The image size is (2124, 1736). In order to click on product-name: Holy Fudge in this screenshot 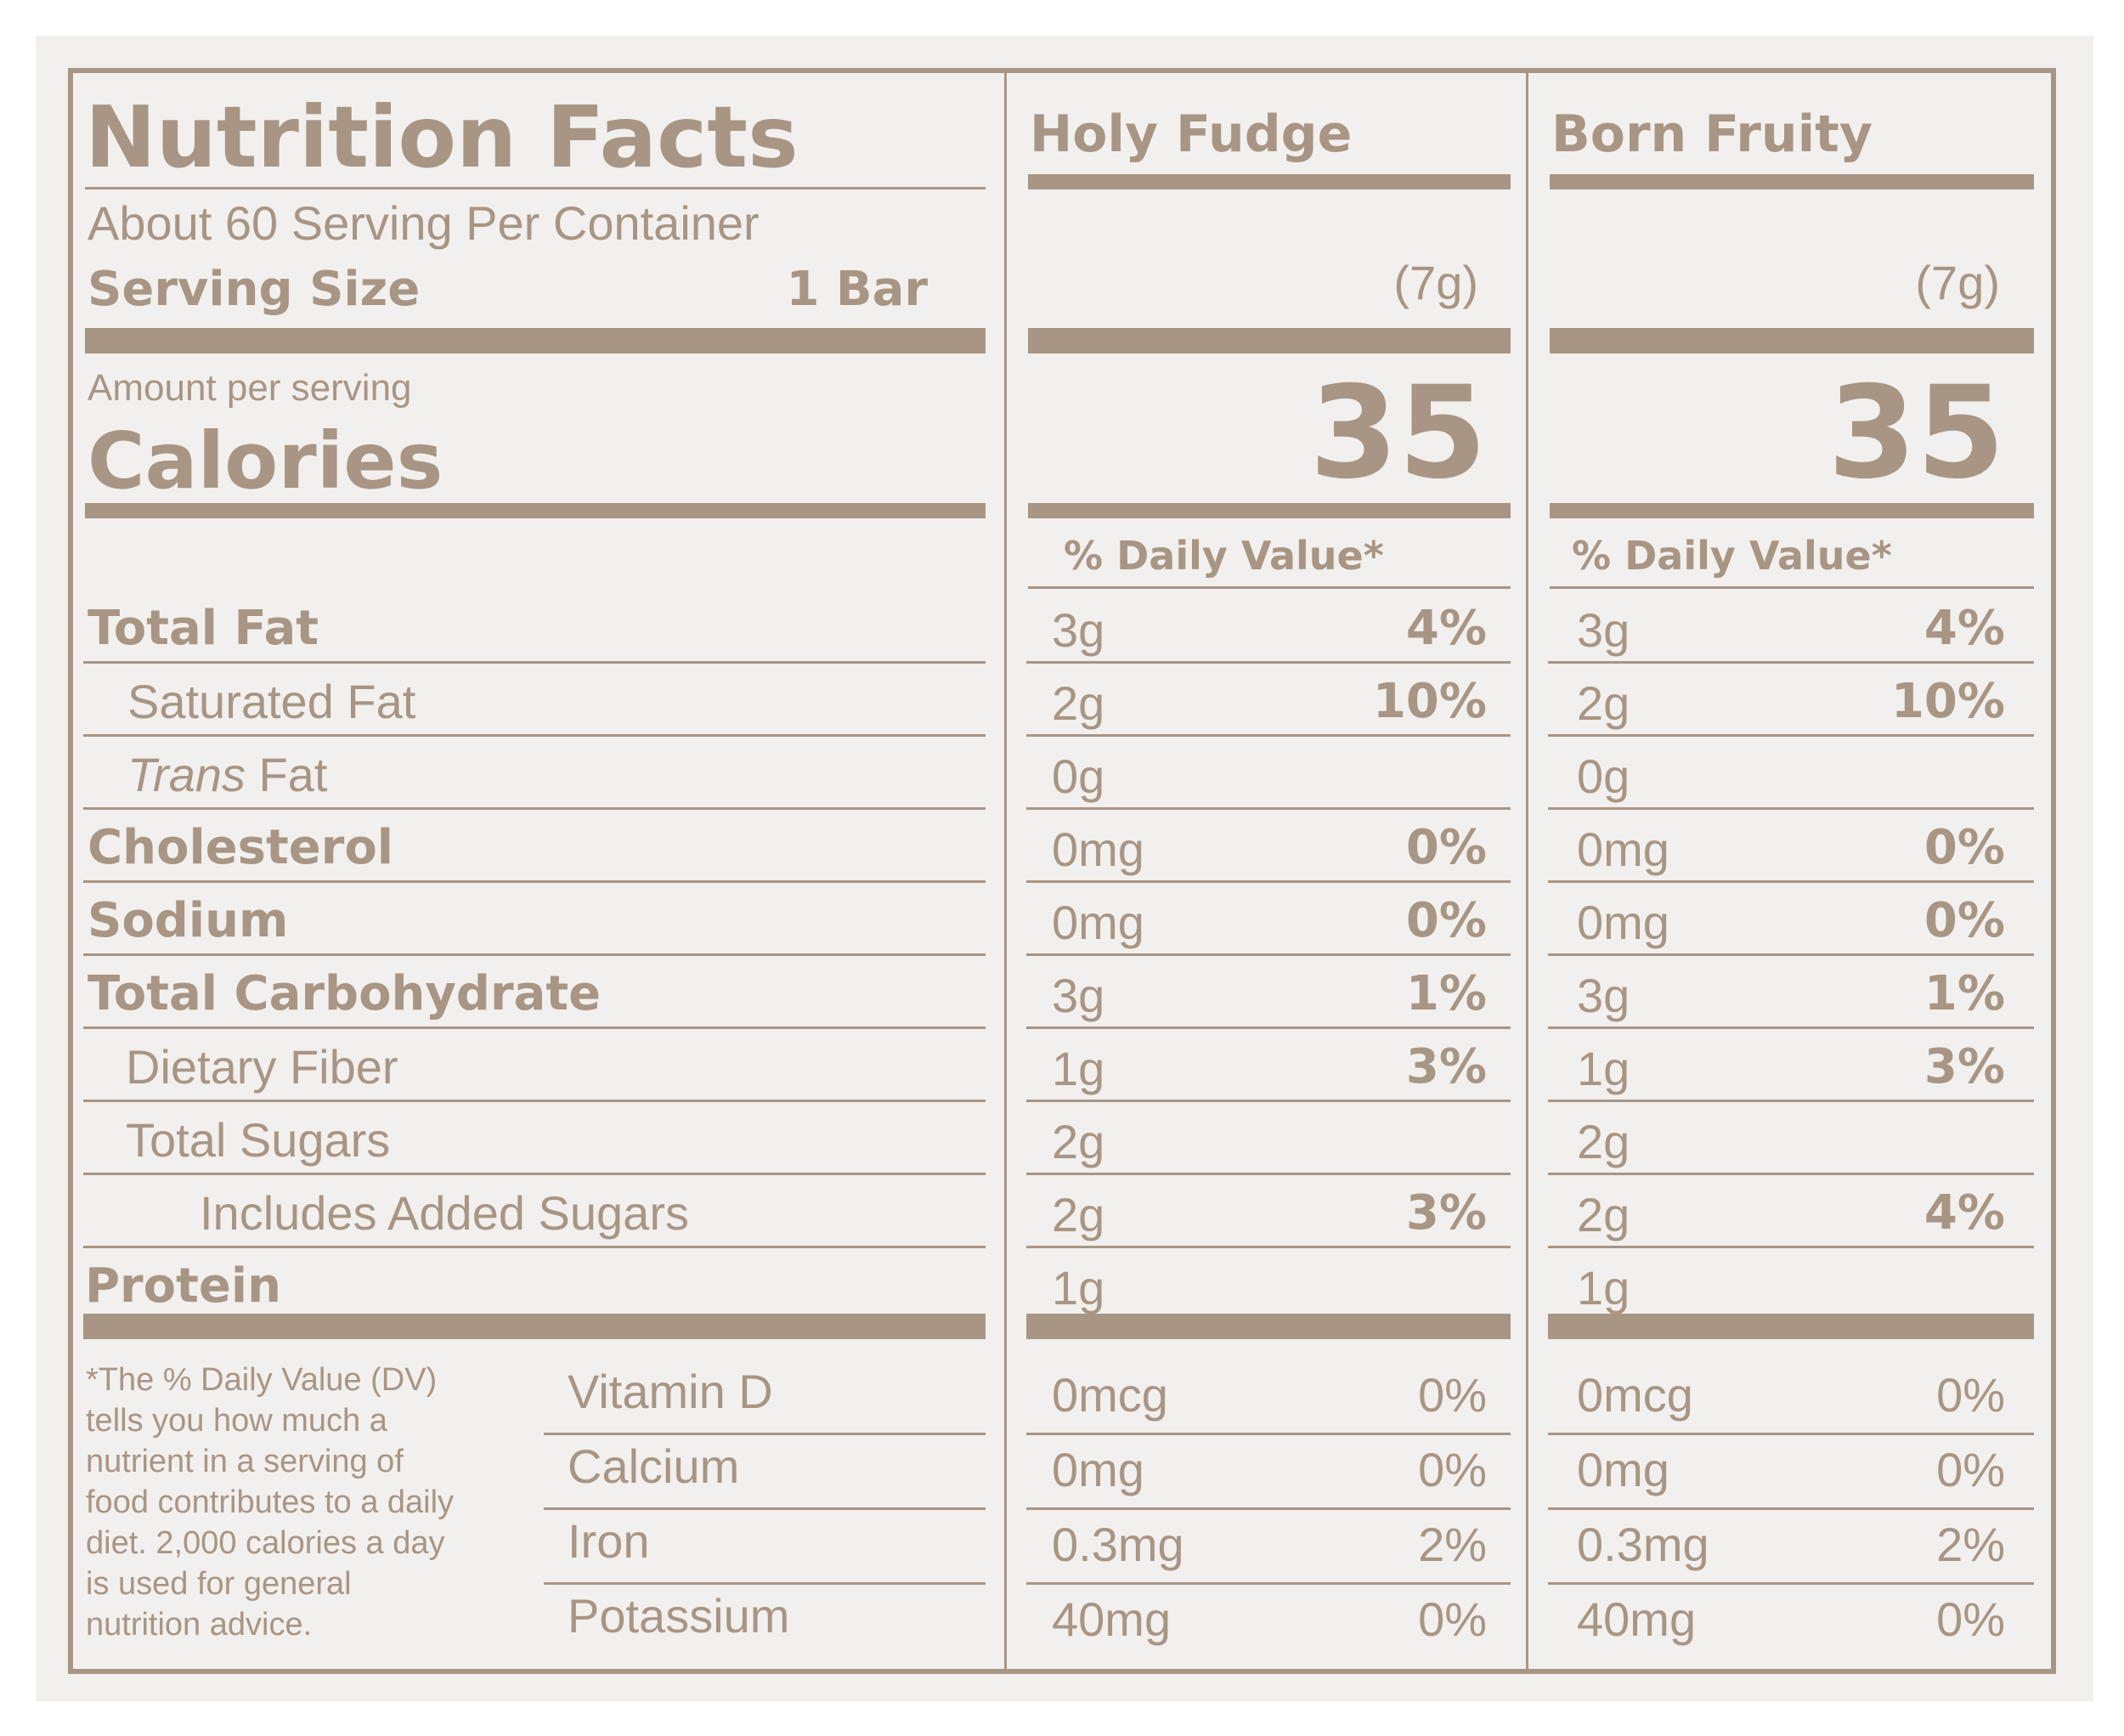, I will do `click(1192, 134)`.